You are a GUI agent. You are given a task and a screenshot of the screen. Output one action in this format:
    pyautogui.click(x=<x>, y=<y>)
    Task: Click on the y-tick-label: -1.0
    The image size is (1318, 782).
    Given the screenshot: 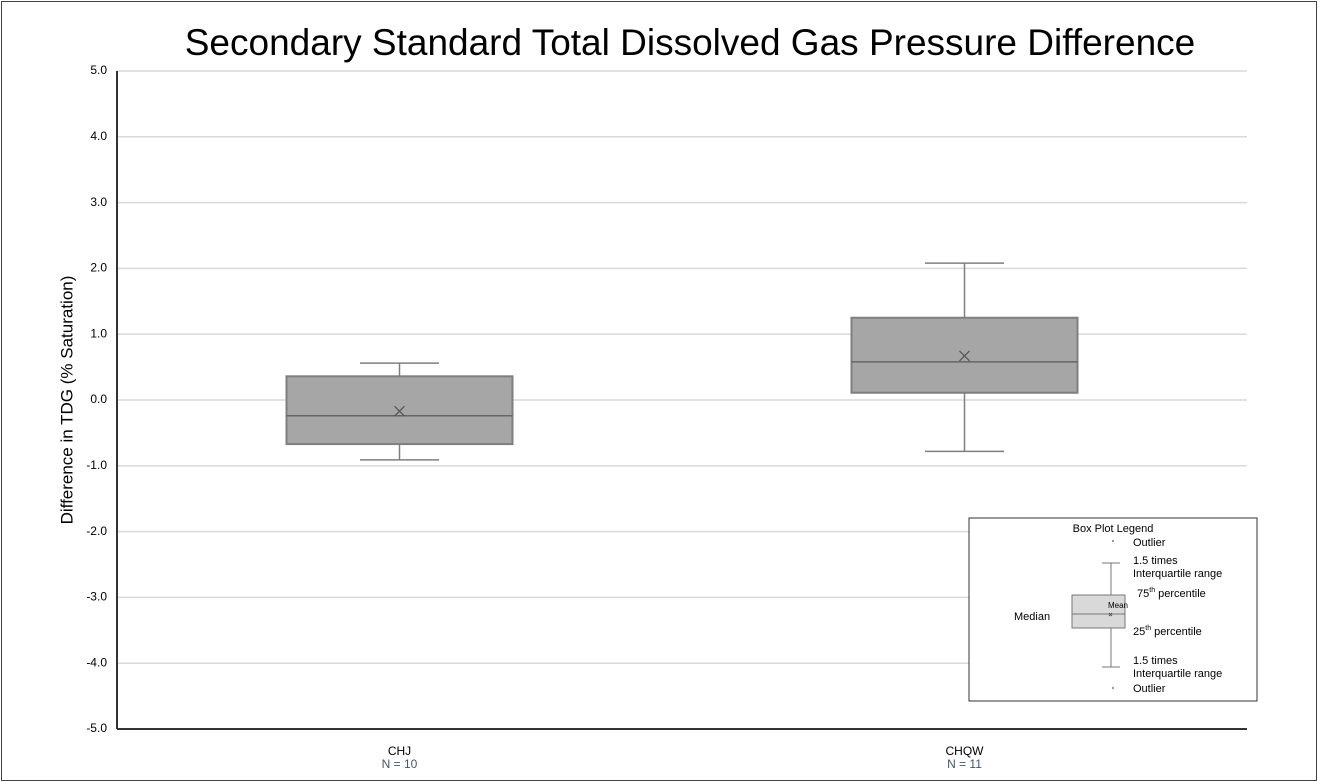 What is the action you would take?
    pyautogui.click(x=96, y=465)
    